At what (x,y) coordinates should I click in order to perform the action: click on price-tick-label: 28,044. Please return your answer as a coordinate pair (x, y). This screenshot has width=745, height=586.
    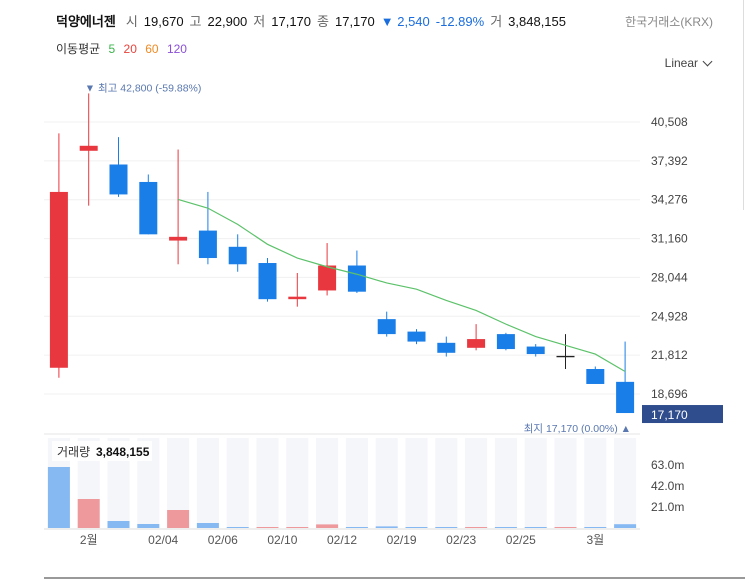
    Looking at the image, I should click on (669, 277).